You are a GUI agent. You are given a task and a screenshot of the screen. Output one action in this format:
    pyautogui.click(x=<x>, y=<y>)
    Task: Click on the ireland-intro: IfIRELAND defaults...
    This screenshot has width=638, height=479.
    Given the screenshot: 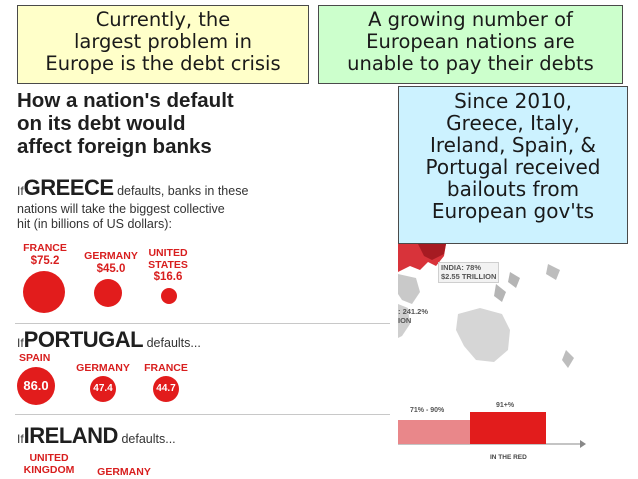 What is the action you would take?
    pyautogui.click(x=147, y=436)
    